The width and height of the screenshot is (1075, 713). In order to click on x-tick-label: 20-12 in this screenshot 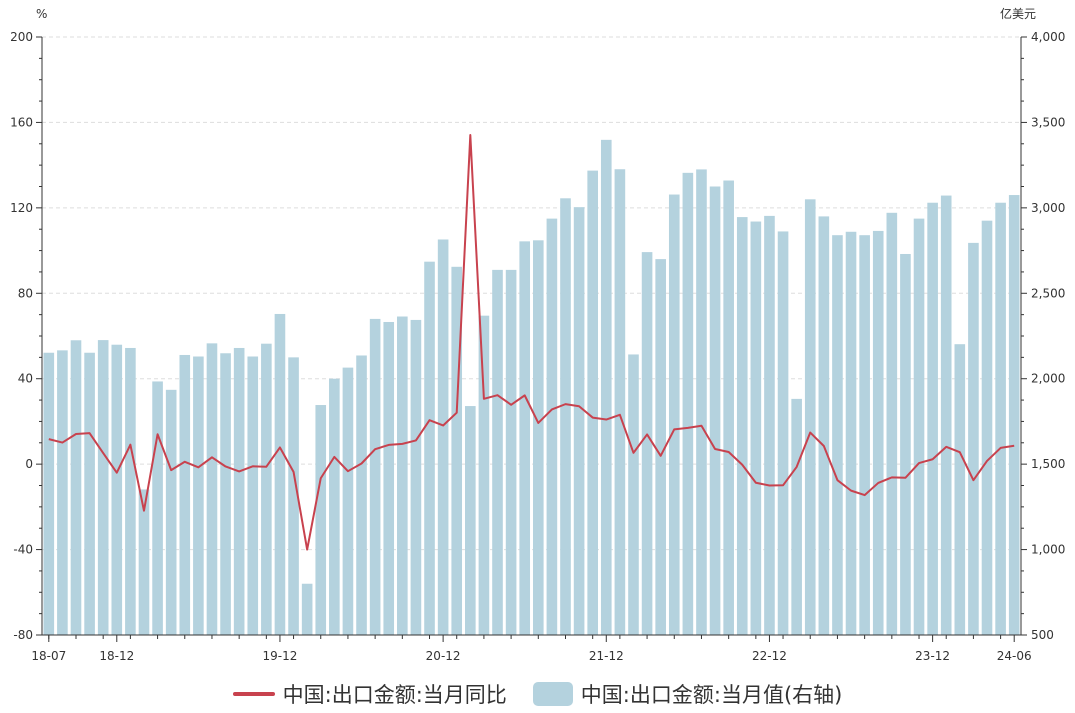, I will do `click(443, 656)`.